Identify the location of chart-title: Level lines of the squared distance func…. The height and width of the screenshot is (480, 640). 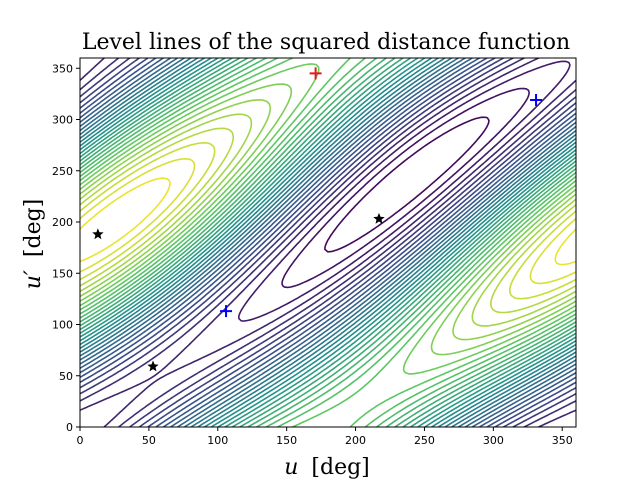
(326, 42).